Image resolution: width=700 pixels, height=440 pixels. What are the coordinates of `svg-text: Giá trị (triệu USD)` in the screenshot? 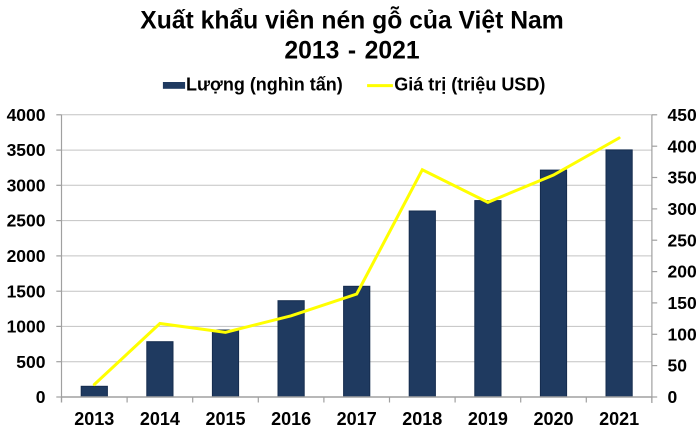 It's located at (469, 84).